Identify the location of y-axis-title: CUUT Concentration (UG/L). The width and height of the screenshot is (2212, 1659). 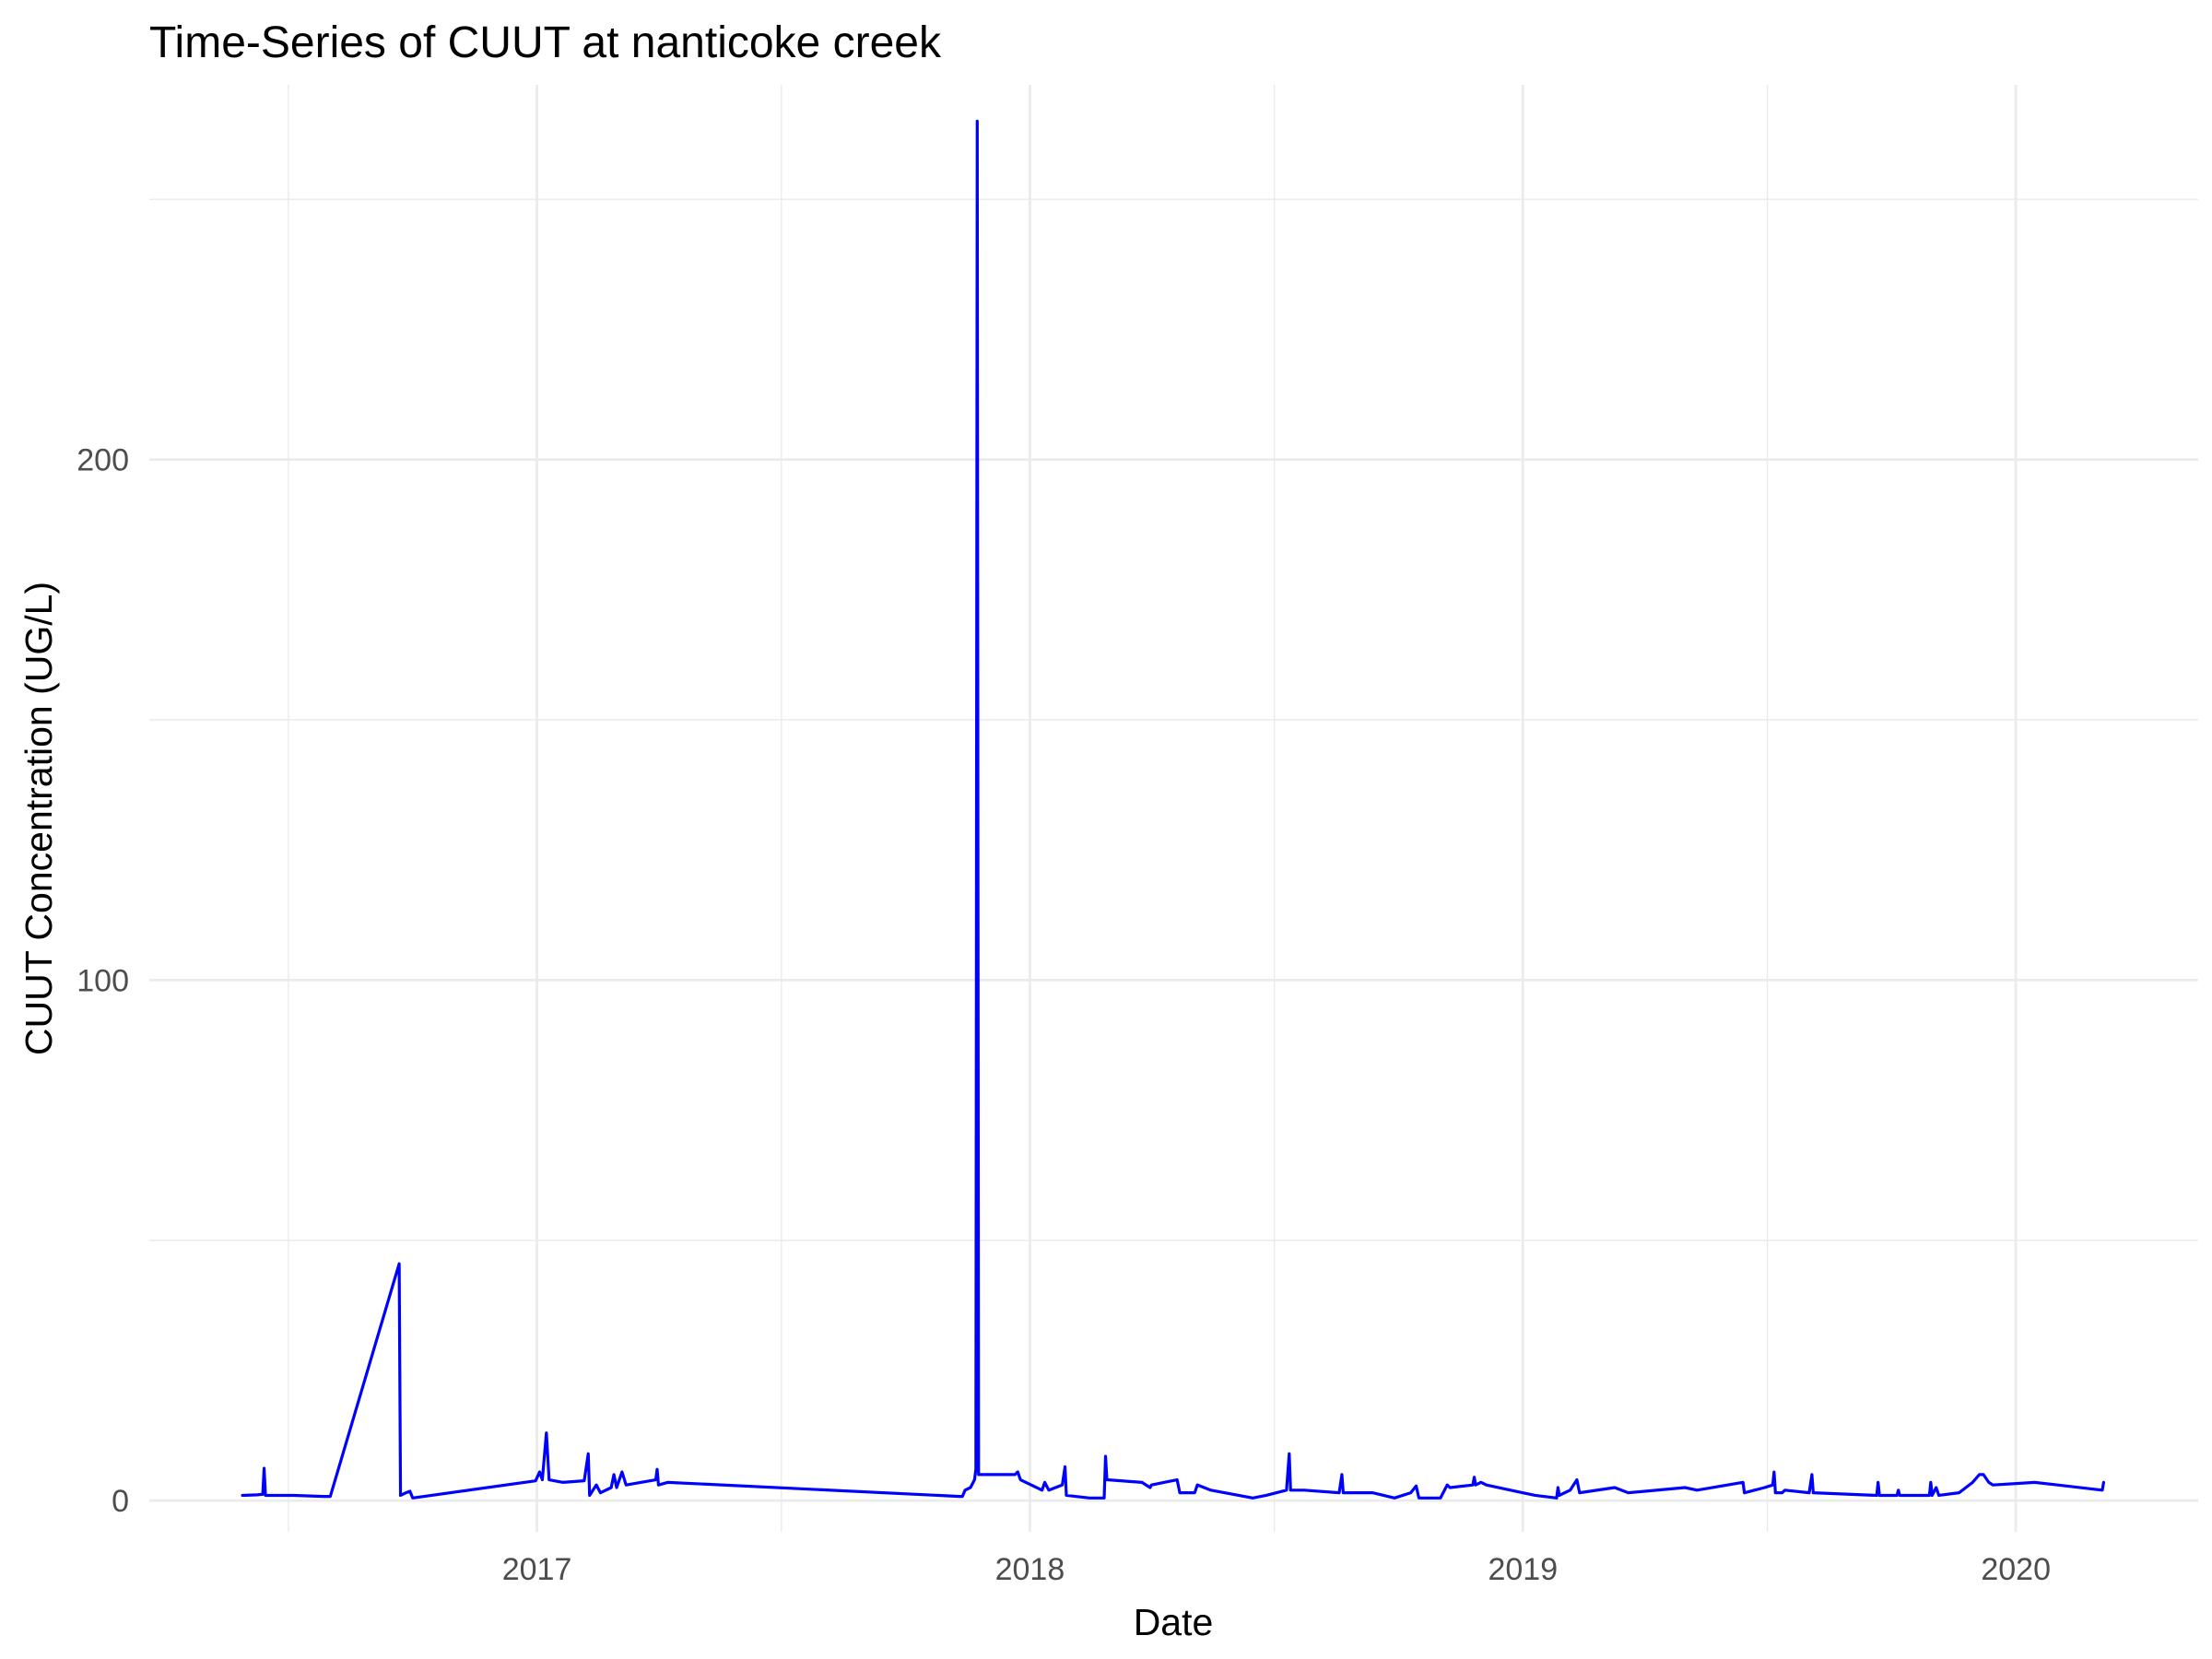
(39, 818).